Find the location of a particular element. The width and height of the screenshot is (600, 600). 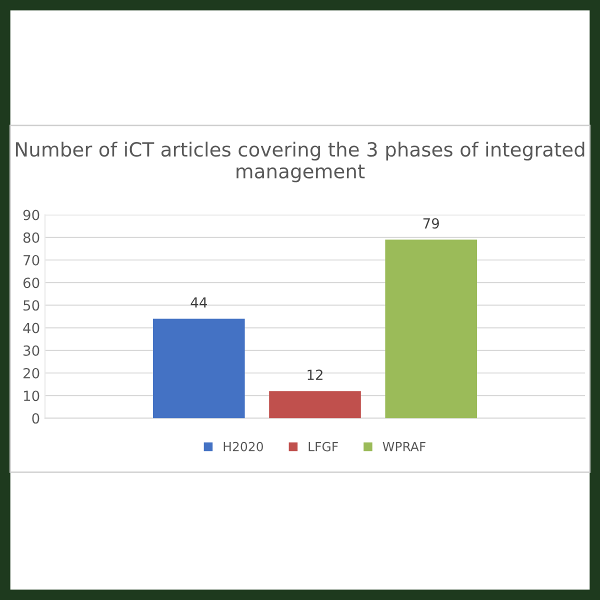

data-label: 79 is located at coordinates (431, 223).